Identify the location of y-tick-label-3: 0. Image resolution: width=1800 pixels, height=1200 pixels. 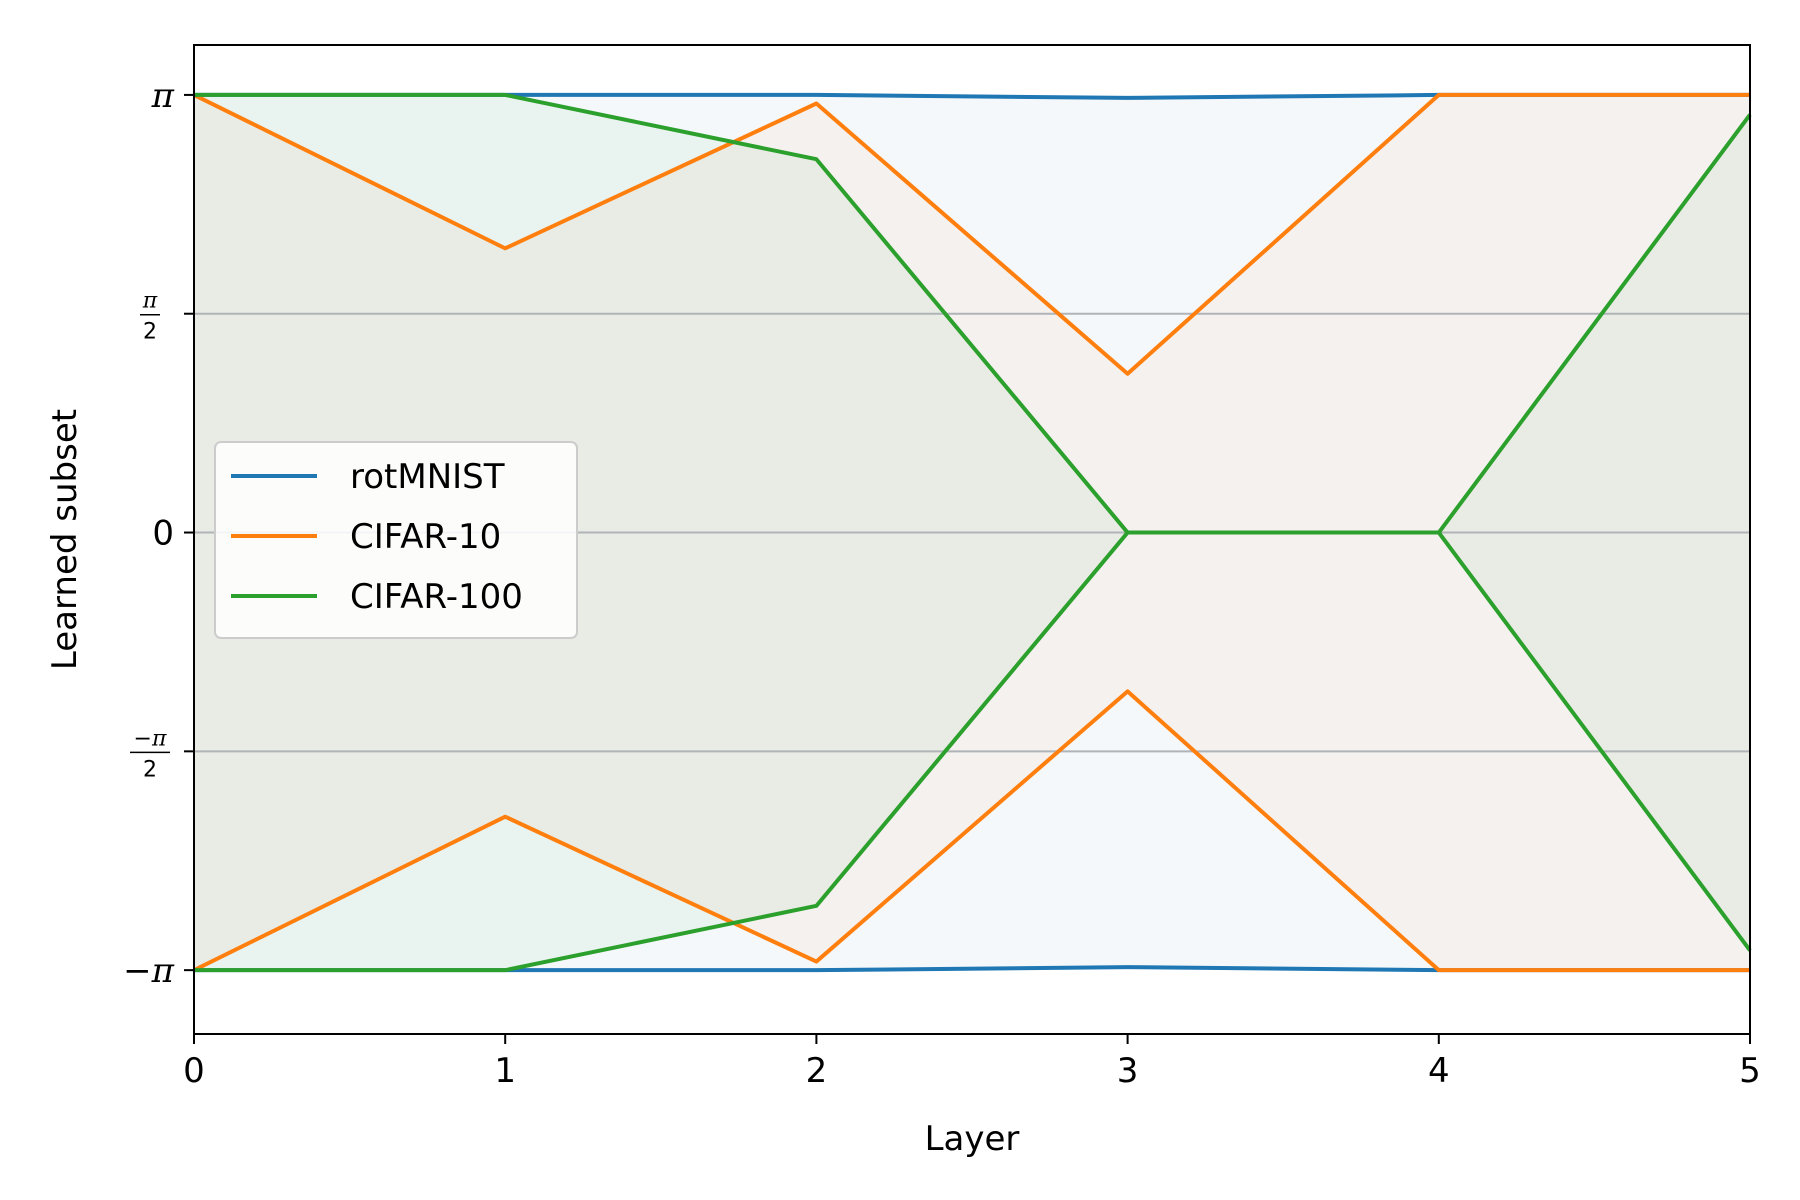
(163, 534).